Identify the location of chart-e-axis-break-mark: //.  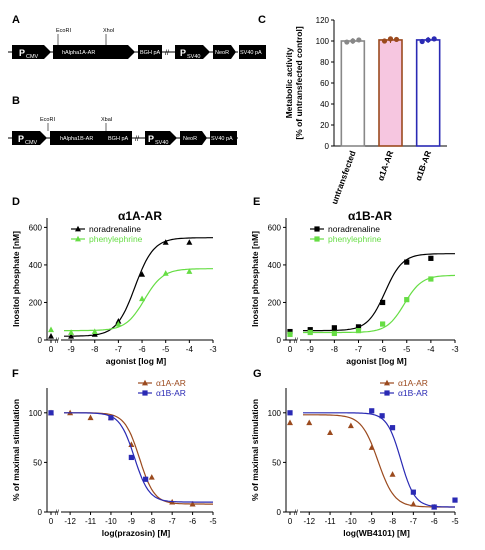
(296, 341).